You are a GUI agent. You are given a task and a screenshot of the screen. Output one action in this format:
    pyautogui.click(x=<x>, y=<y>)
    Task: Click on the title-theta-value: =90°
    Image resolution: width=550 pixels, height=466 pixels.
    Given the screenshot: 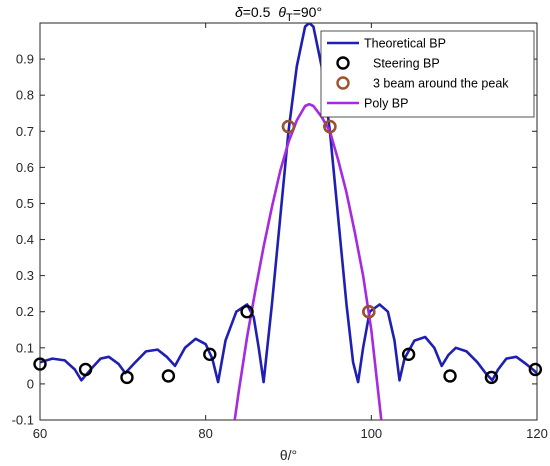 What is the action you would take?
    pyautogui.click(x=307, y=12)
    